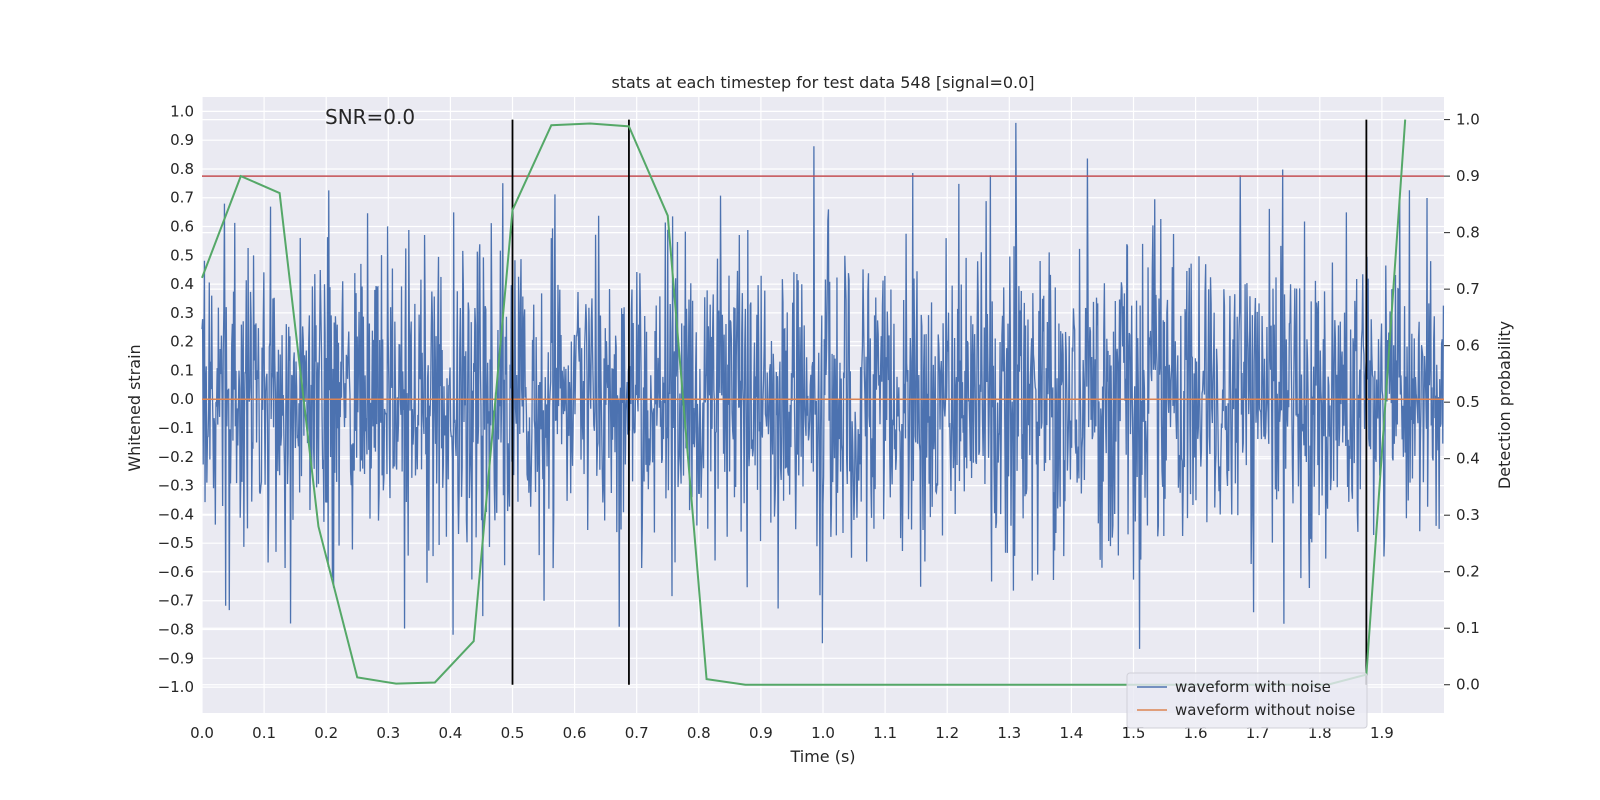  What do you see at coordinates (637, 733) in the screenshot?
I see `x-tick-label: 0.7` at bounding box center [637, 733].